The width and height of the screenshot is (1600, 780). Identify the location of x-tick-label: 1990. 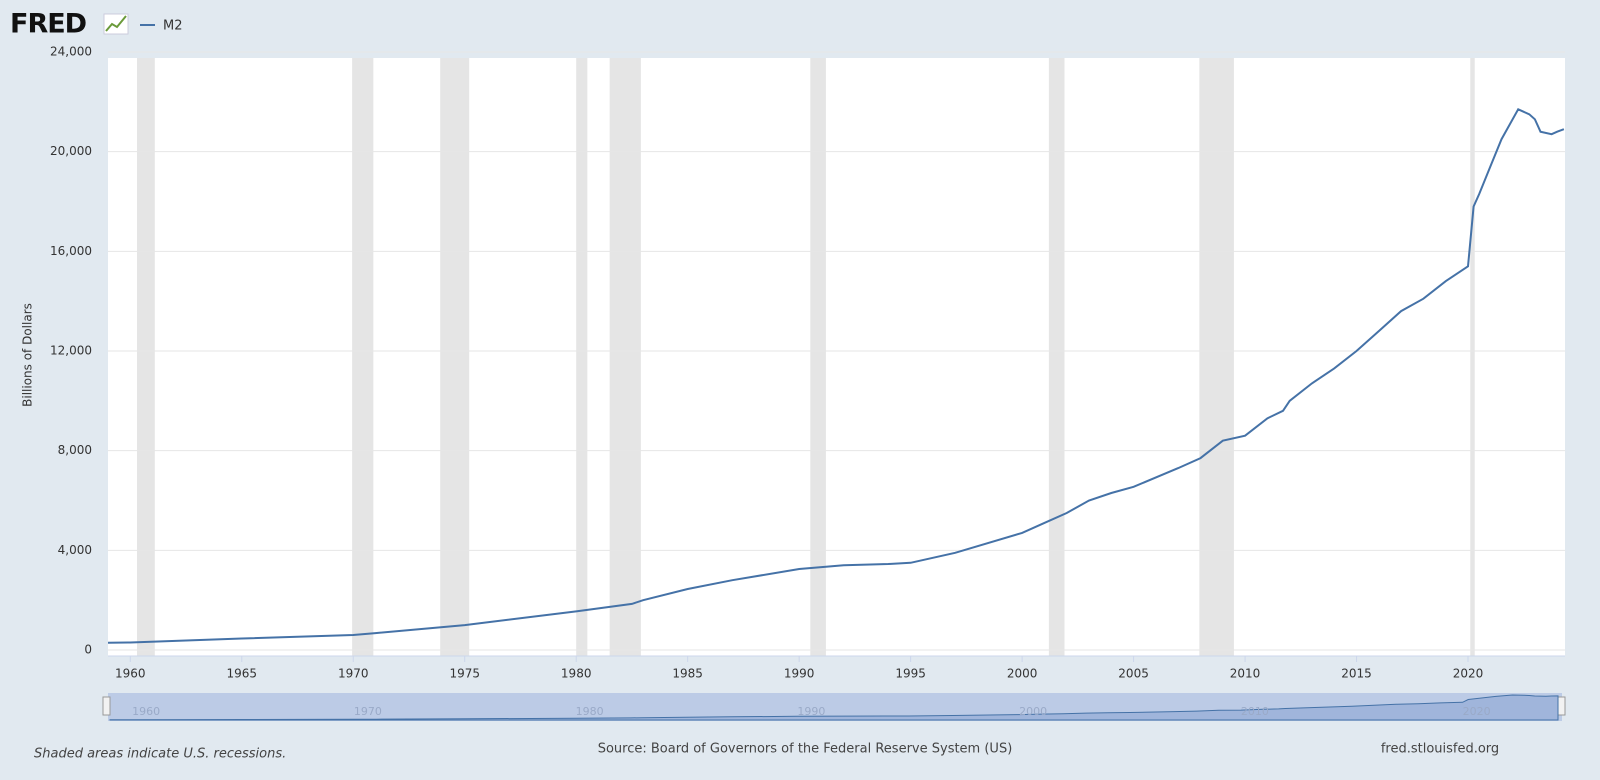
(799, 674).